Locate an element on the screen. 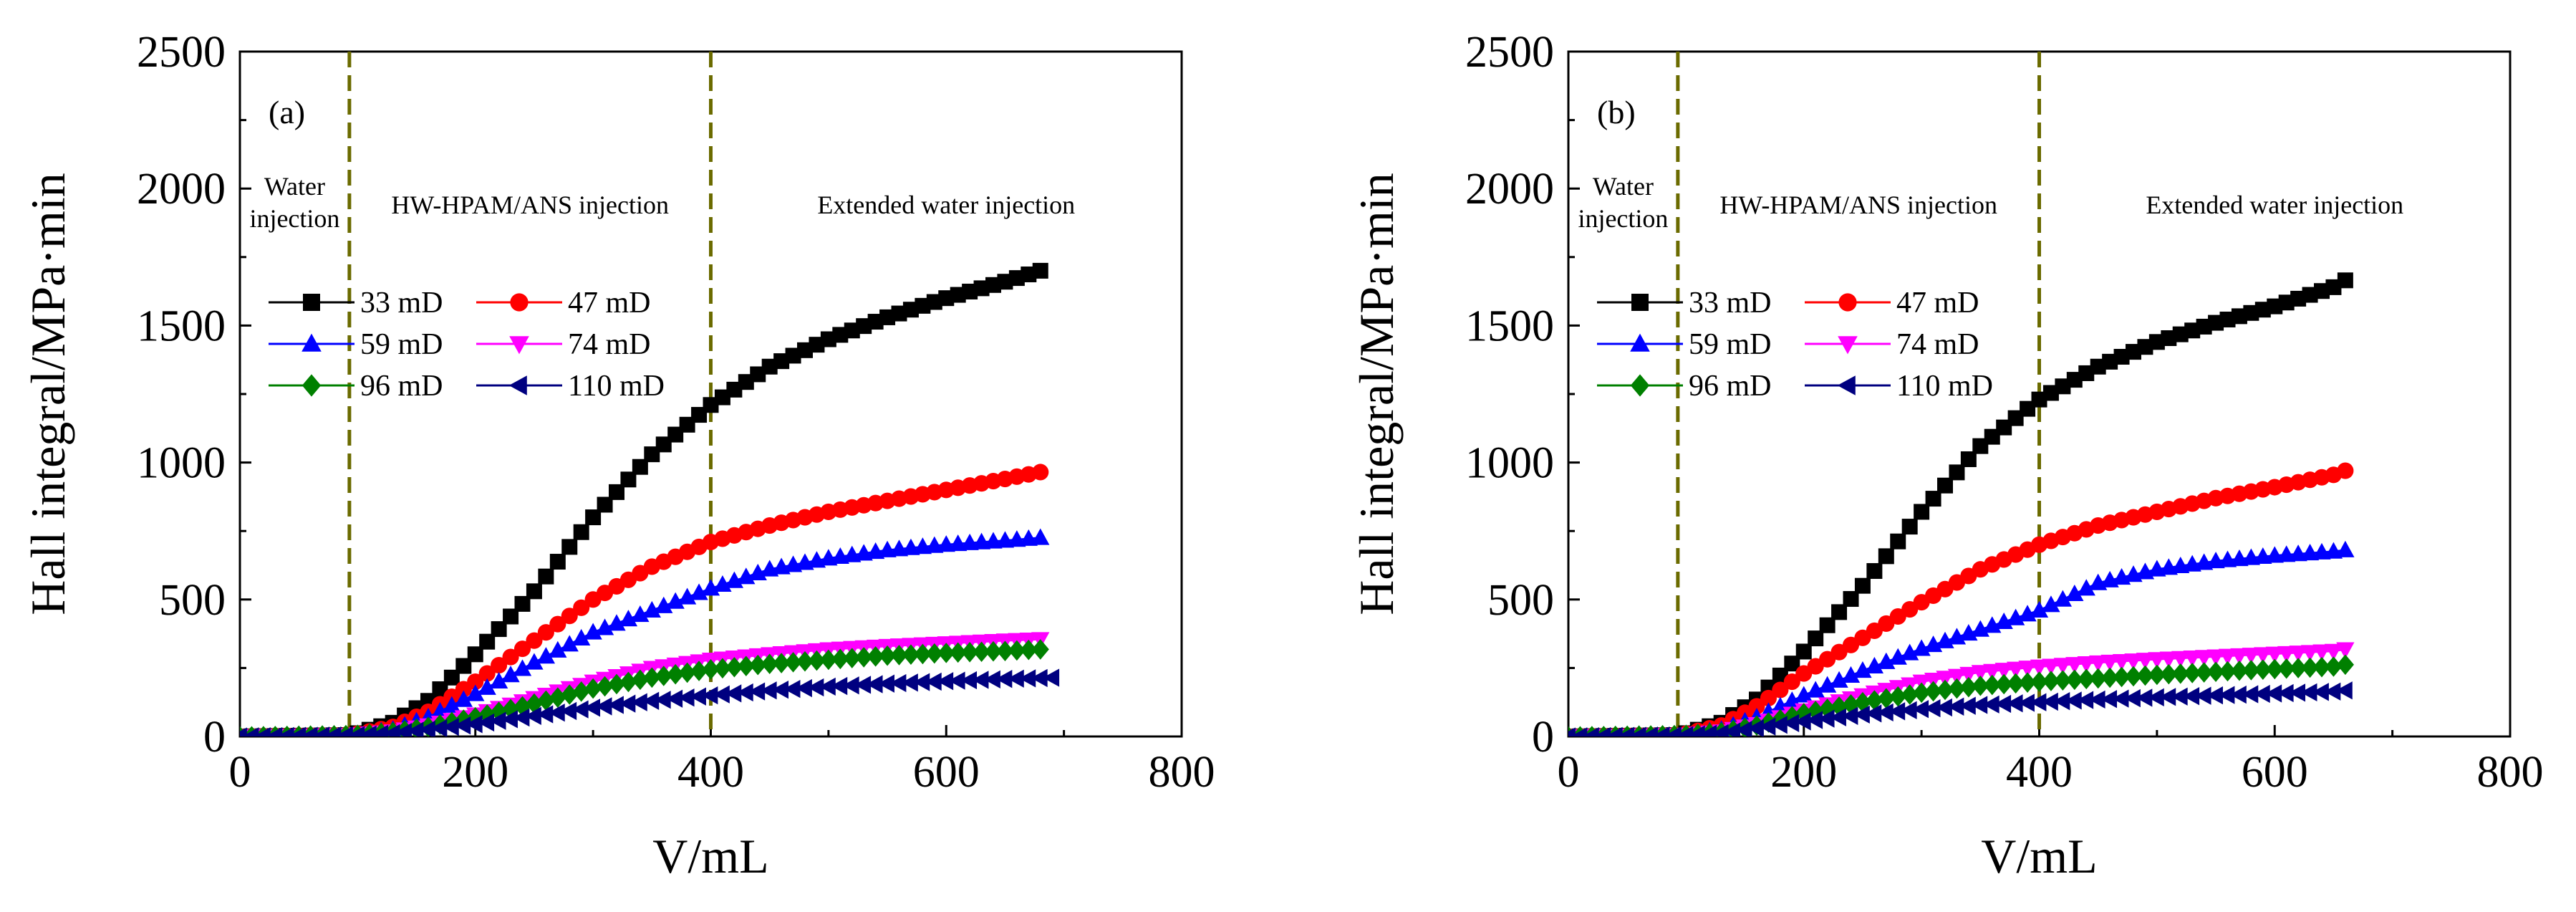 This screenshot has height=912, width=2576. legend-label: 96 mD is located at coordinates (401, 386).